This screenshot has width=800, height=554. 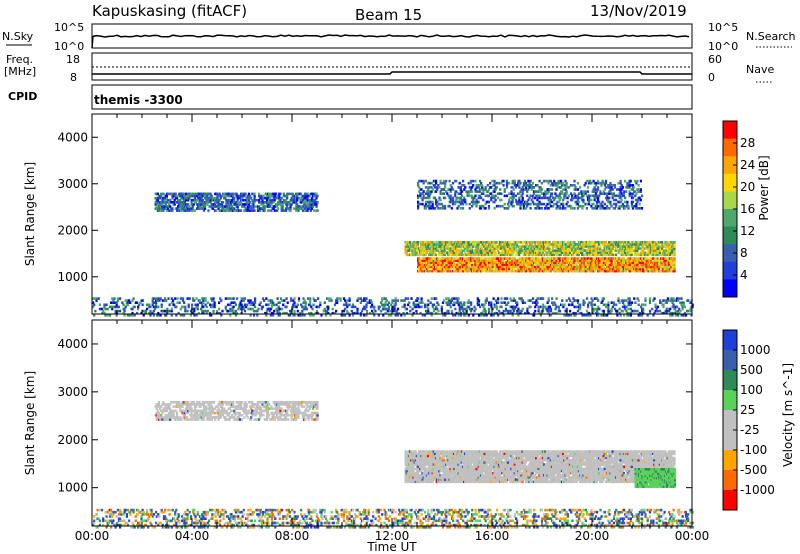 What do you see at coordinates (388, 15) in the screenshot?
I see `beam-title: Beam 15` at bounding box center [388, 15].